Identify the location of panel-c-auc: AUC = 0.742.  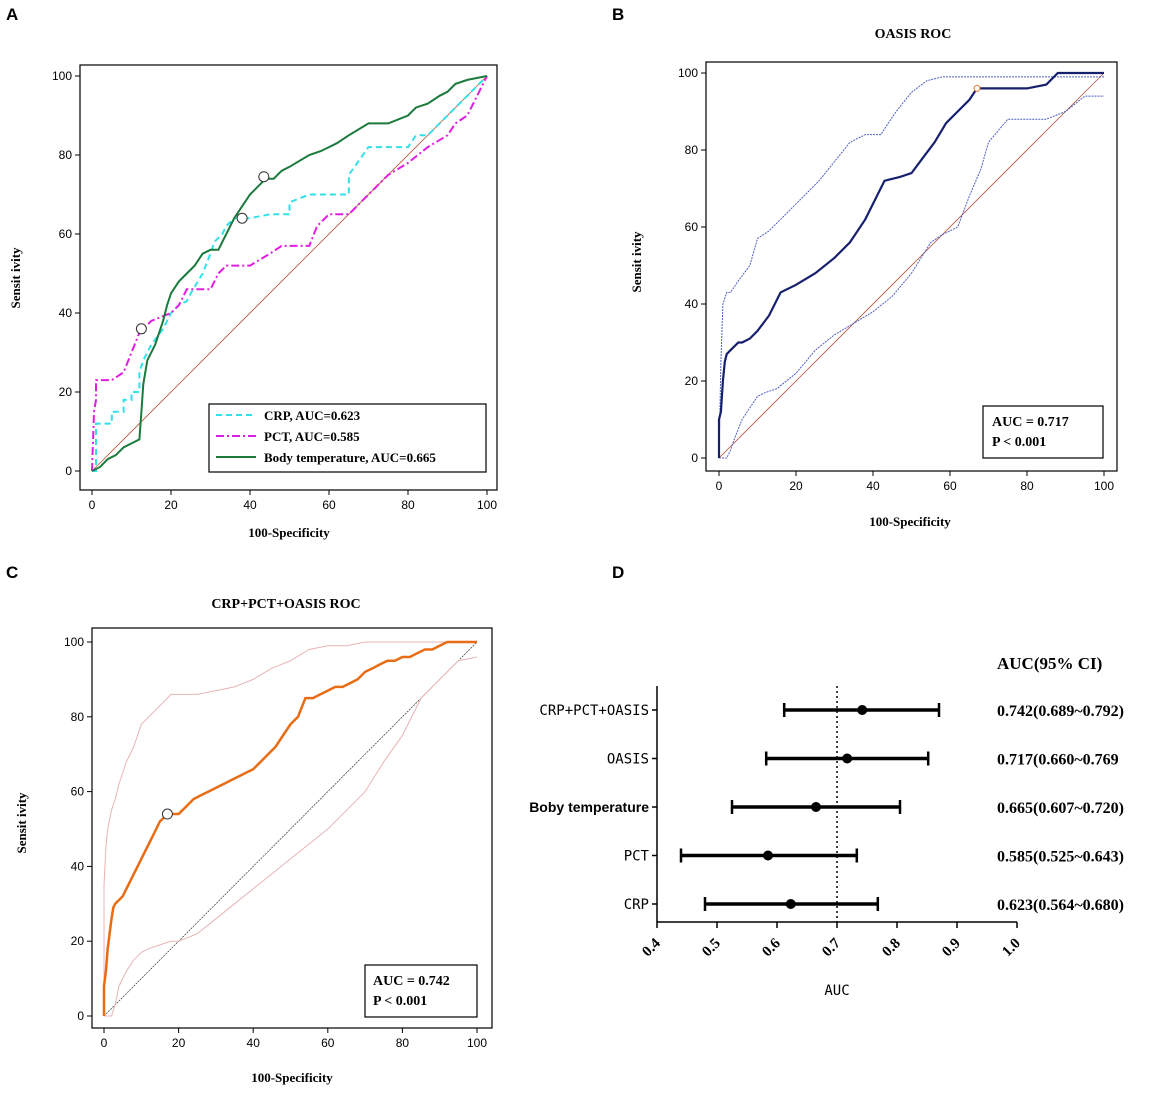
(411, 981).